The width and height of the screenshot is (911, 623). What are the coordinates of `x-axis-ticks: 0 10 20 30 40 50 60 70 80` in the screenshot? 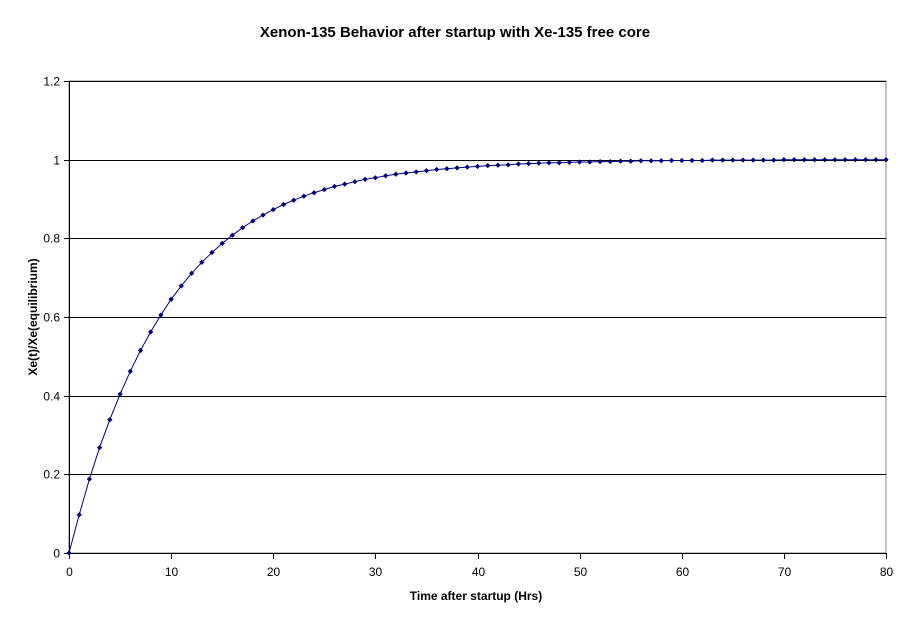 It's located at (479, 566).